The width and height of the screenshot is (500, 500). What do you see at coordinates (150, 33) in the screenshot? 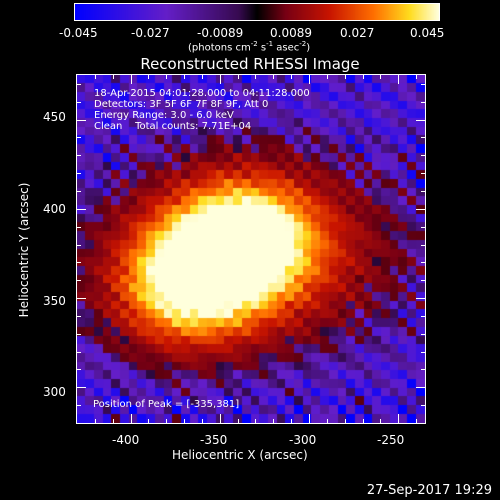
I see `colorbar-tick-label: -0.027` at bounding box center [150, 33].